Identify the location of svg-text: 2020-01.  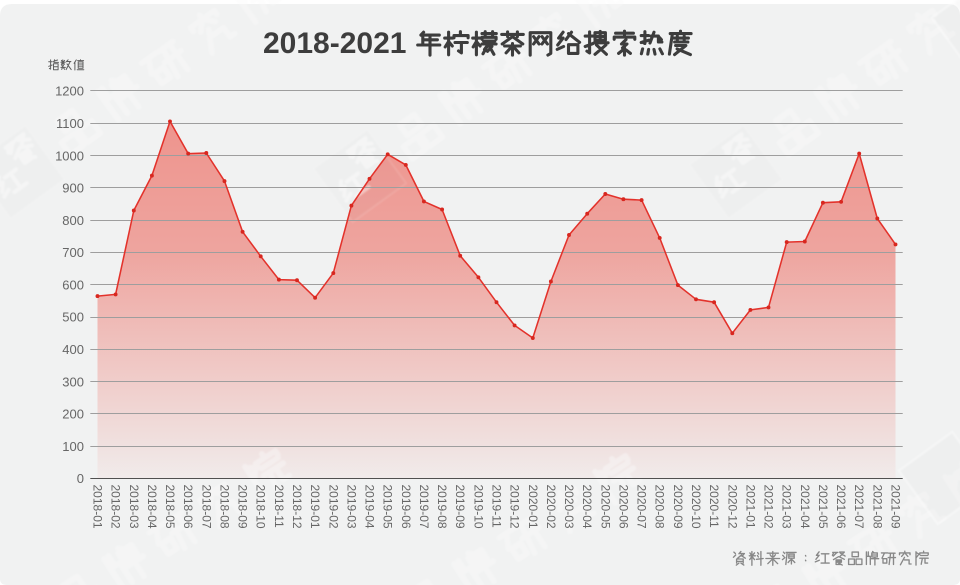
(533, 507).